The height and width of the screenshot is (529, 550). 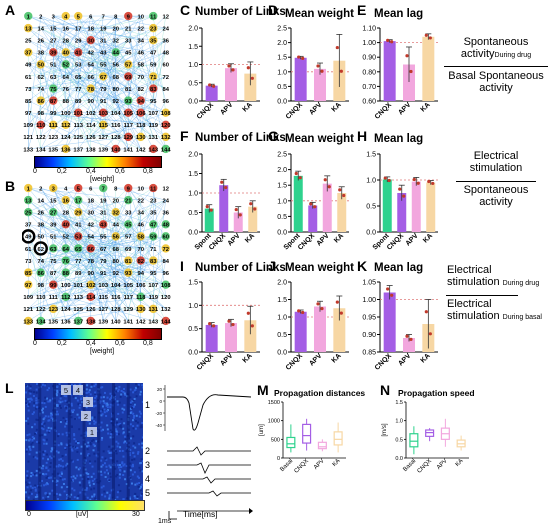 I want to click on electrode-number: 55, so click(x=103, y=66).